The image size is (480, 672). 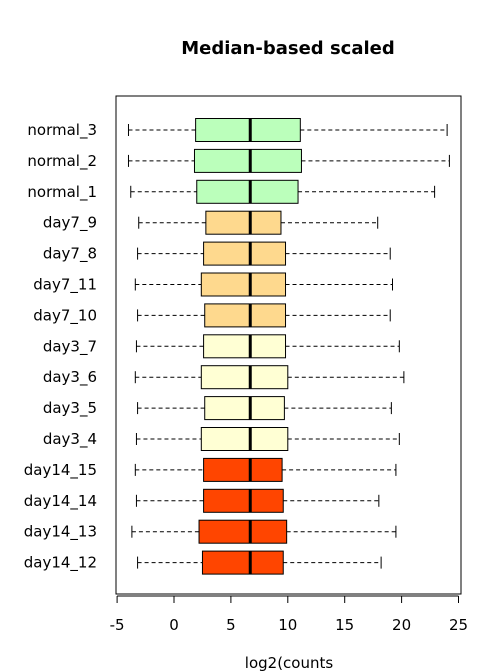 I want to click on category-label: day14_12, so click(x=60, y=563).